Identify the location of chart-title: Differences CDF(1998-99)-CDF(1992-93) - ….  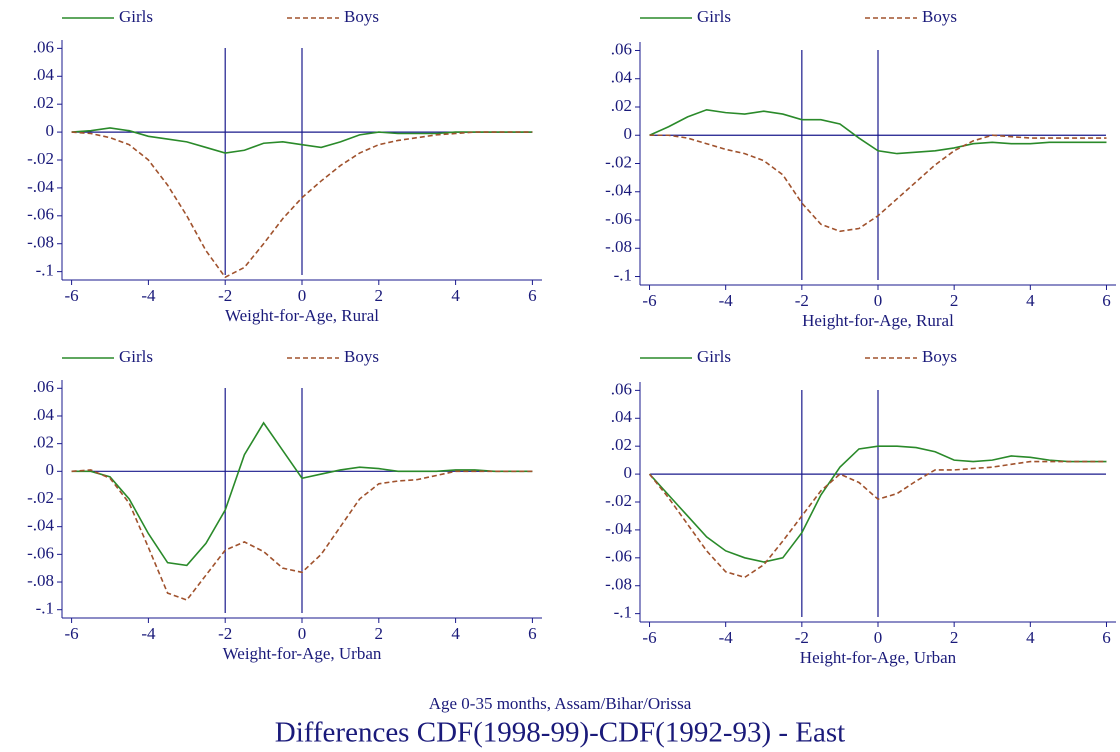
(560, 733).